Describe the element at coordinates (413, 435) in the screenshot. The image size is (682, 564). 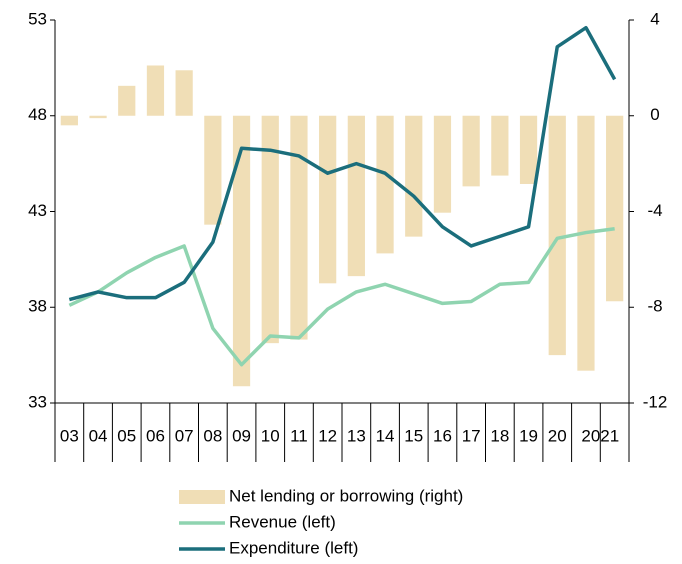
I see `x-tick-label: 15` at that location.